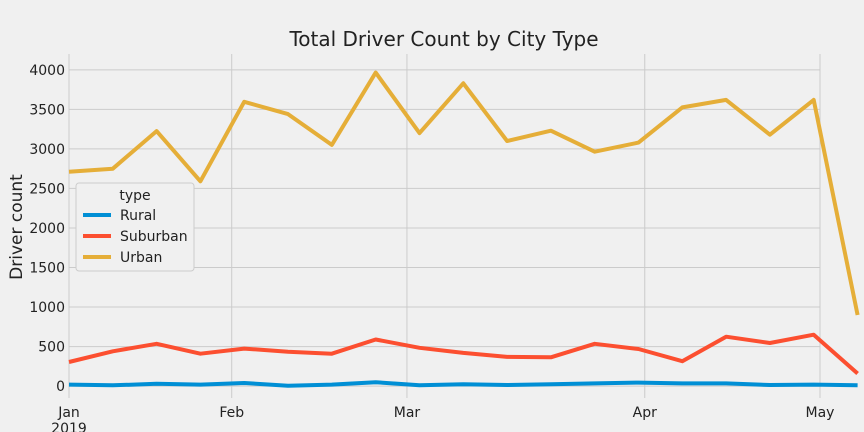 This screenshot has height=432, width=864. Describe the element at coordinates (231, 413) in the screenshot. I see `x-tick-label: Feb` at that location.